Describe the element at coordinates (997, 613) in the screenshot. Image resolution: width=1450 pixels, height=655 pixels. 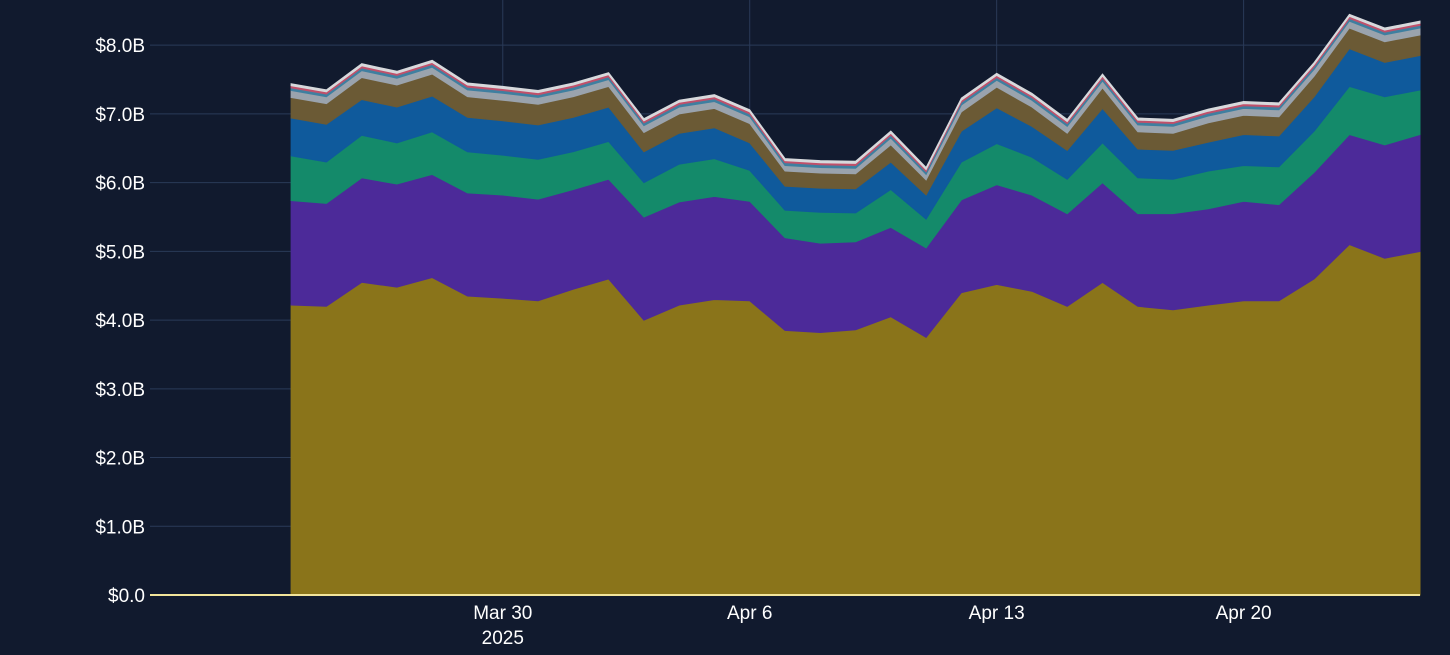
I see `x-tick-label: Apr 13` at that location.